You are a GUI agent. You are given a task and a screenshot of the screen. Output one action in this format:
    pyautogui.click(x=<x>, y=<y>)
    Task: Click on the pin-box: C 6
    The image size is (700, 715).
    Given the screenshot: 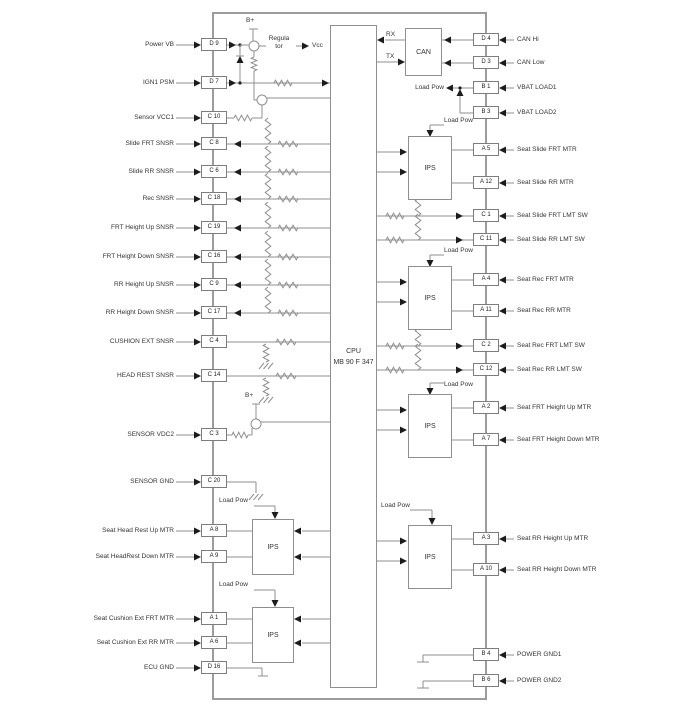 What is the action you would take?
    pyautogui.click(x=214, y=171)
    